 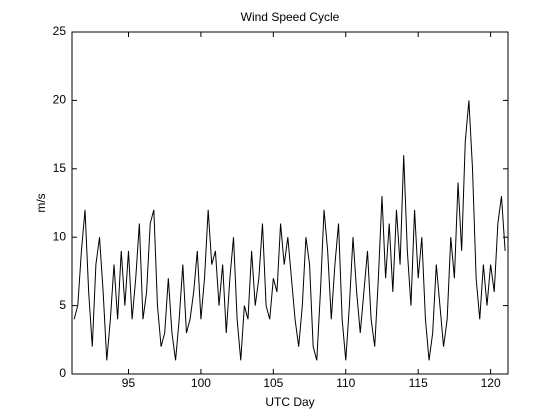 I want to click on x-tick-label: 100, so click(x=201, y=383).